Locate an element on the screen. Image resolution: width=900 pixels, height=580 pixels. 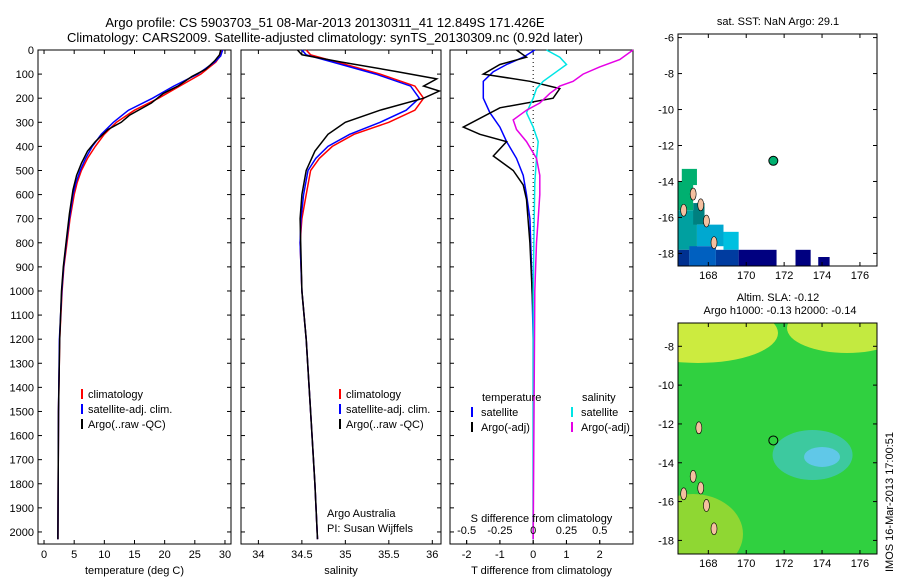
salinity-diff-tick-label: 0 is located at coordinates (533, 531).